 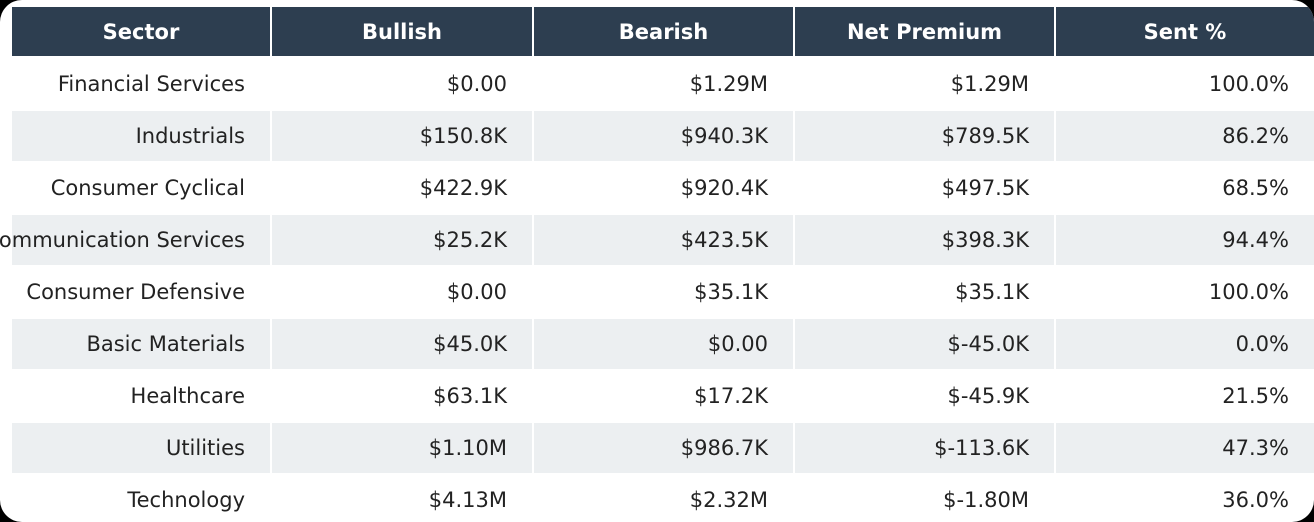 I want to click on value-cell: 68.5%, so click(x=1255, y=188).